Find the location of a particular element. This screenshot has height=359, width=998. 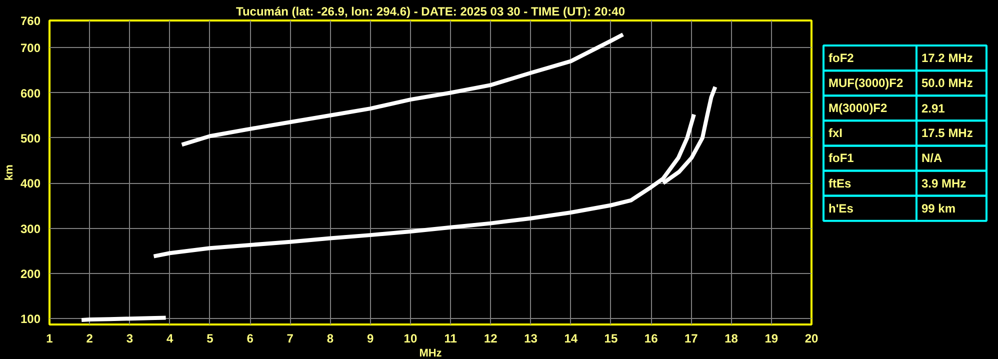

y-tick-label: 700 is located at coordinates (30, 48).